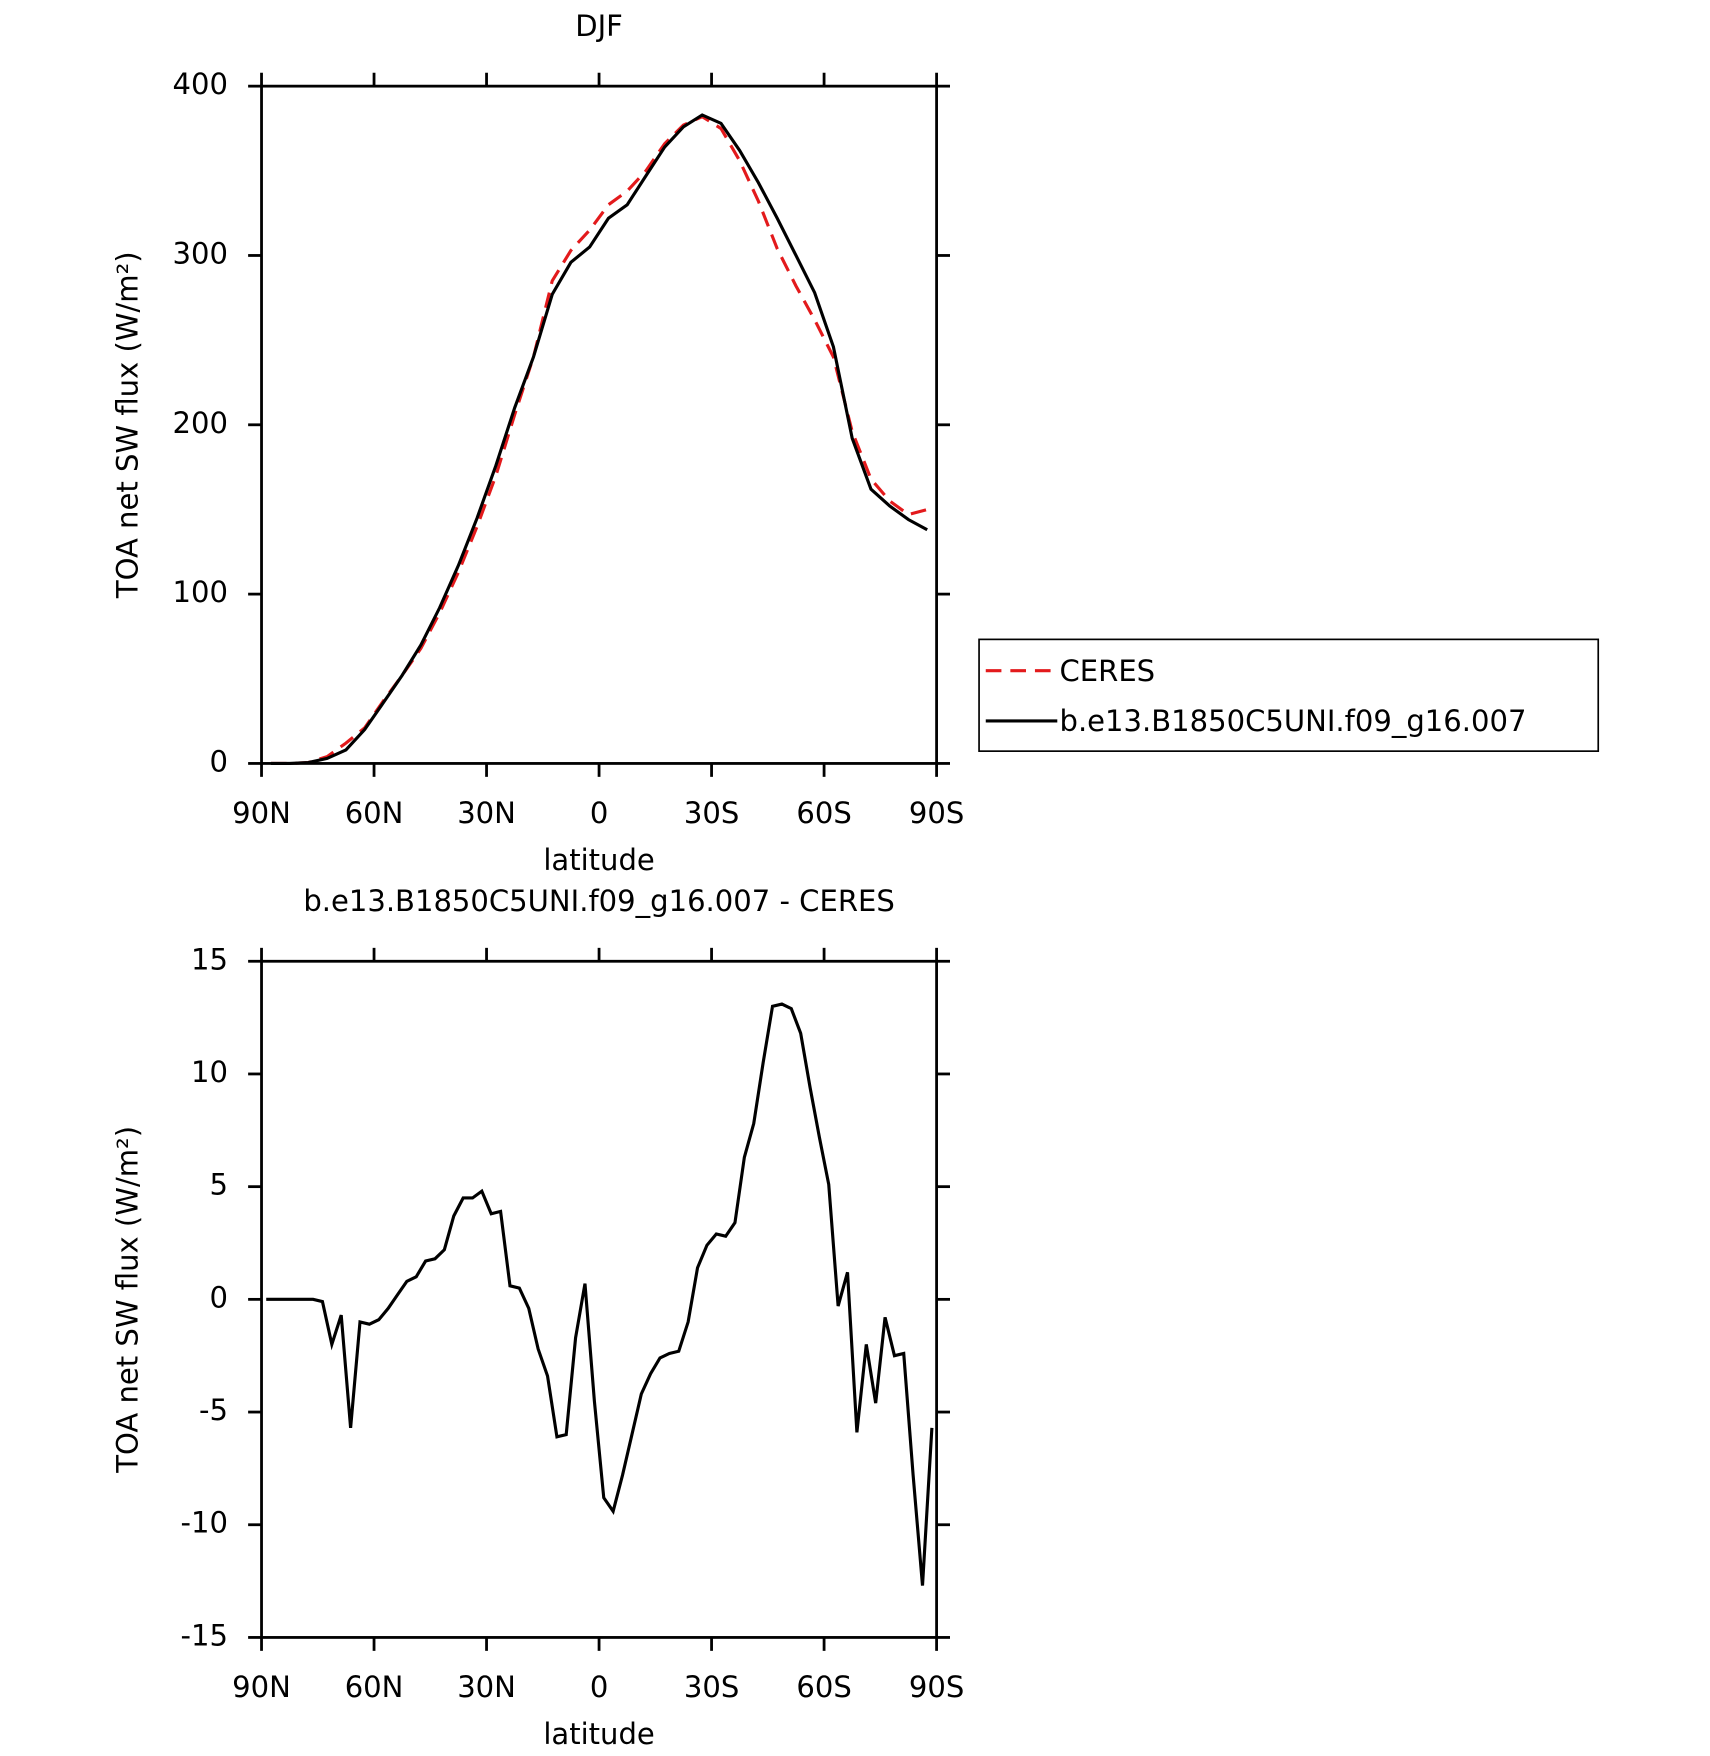 This screenshot has height=1756, width=1710. I want to click on legend: CERES b.e13.B1850C5UNI.f09_g16.007, so click(1289, 695).